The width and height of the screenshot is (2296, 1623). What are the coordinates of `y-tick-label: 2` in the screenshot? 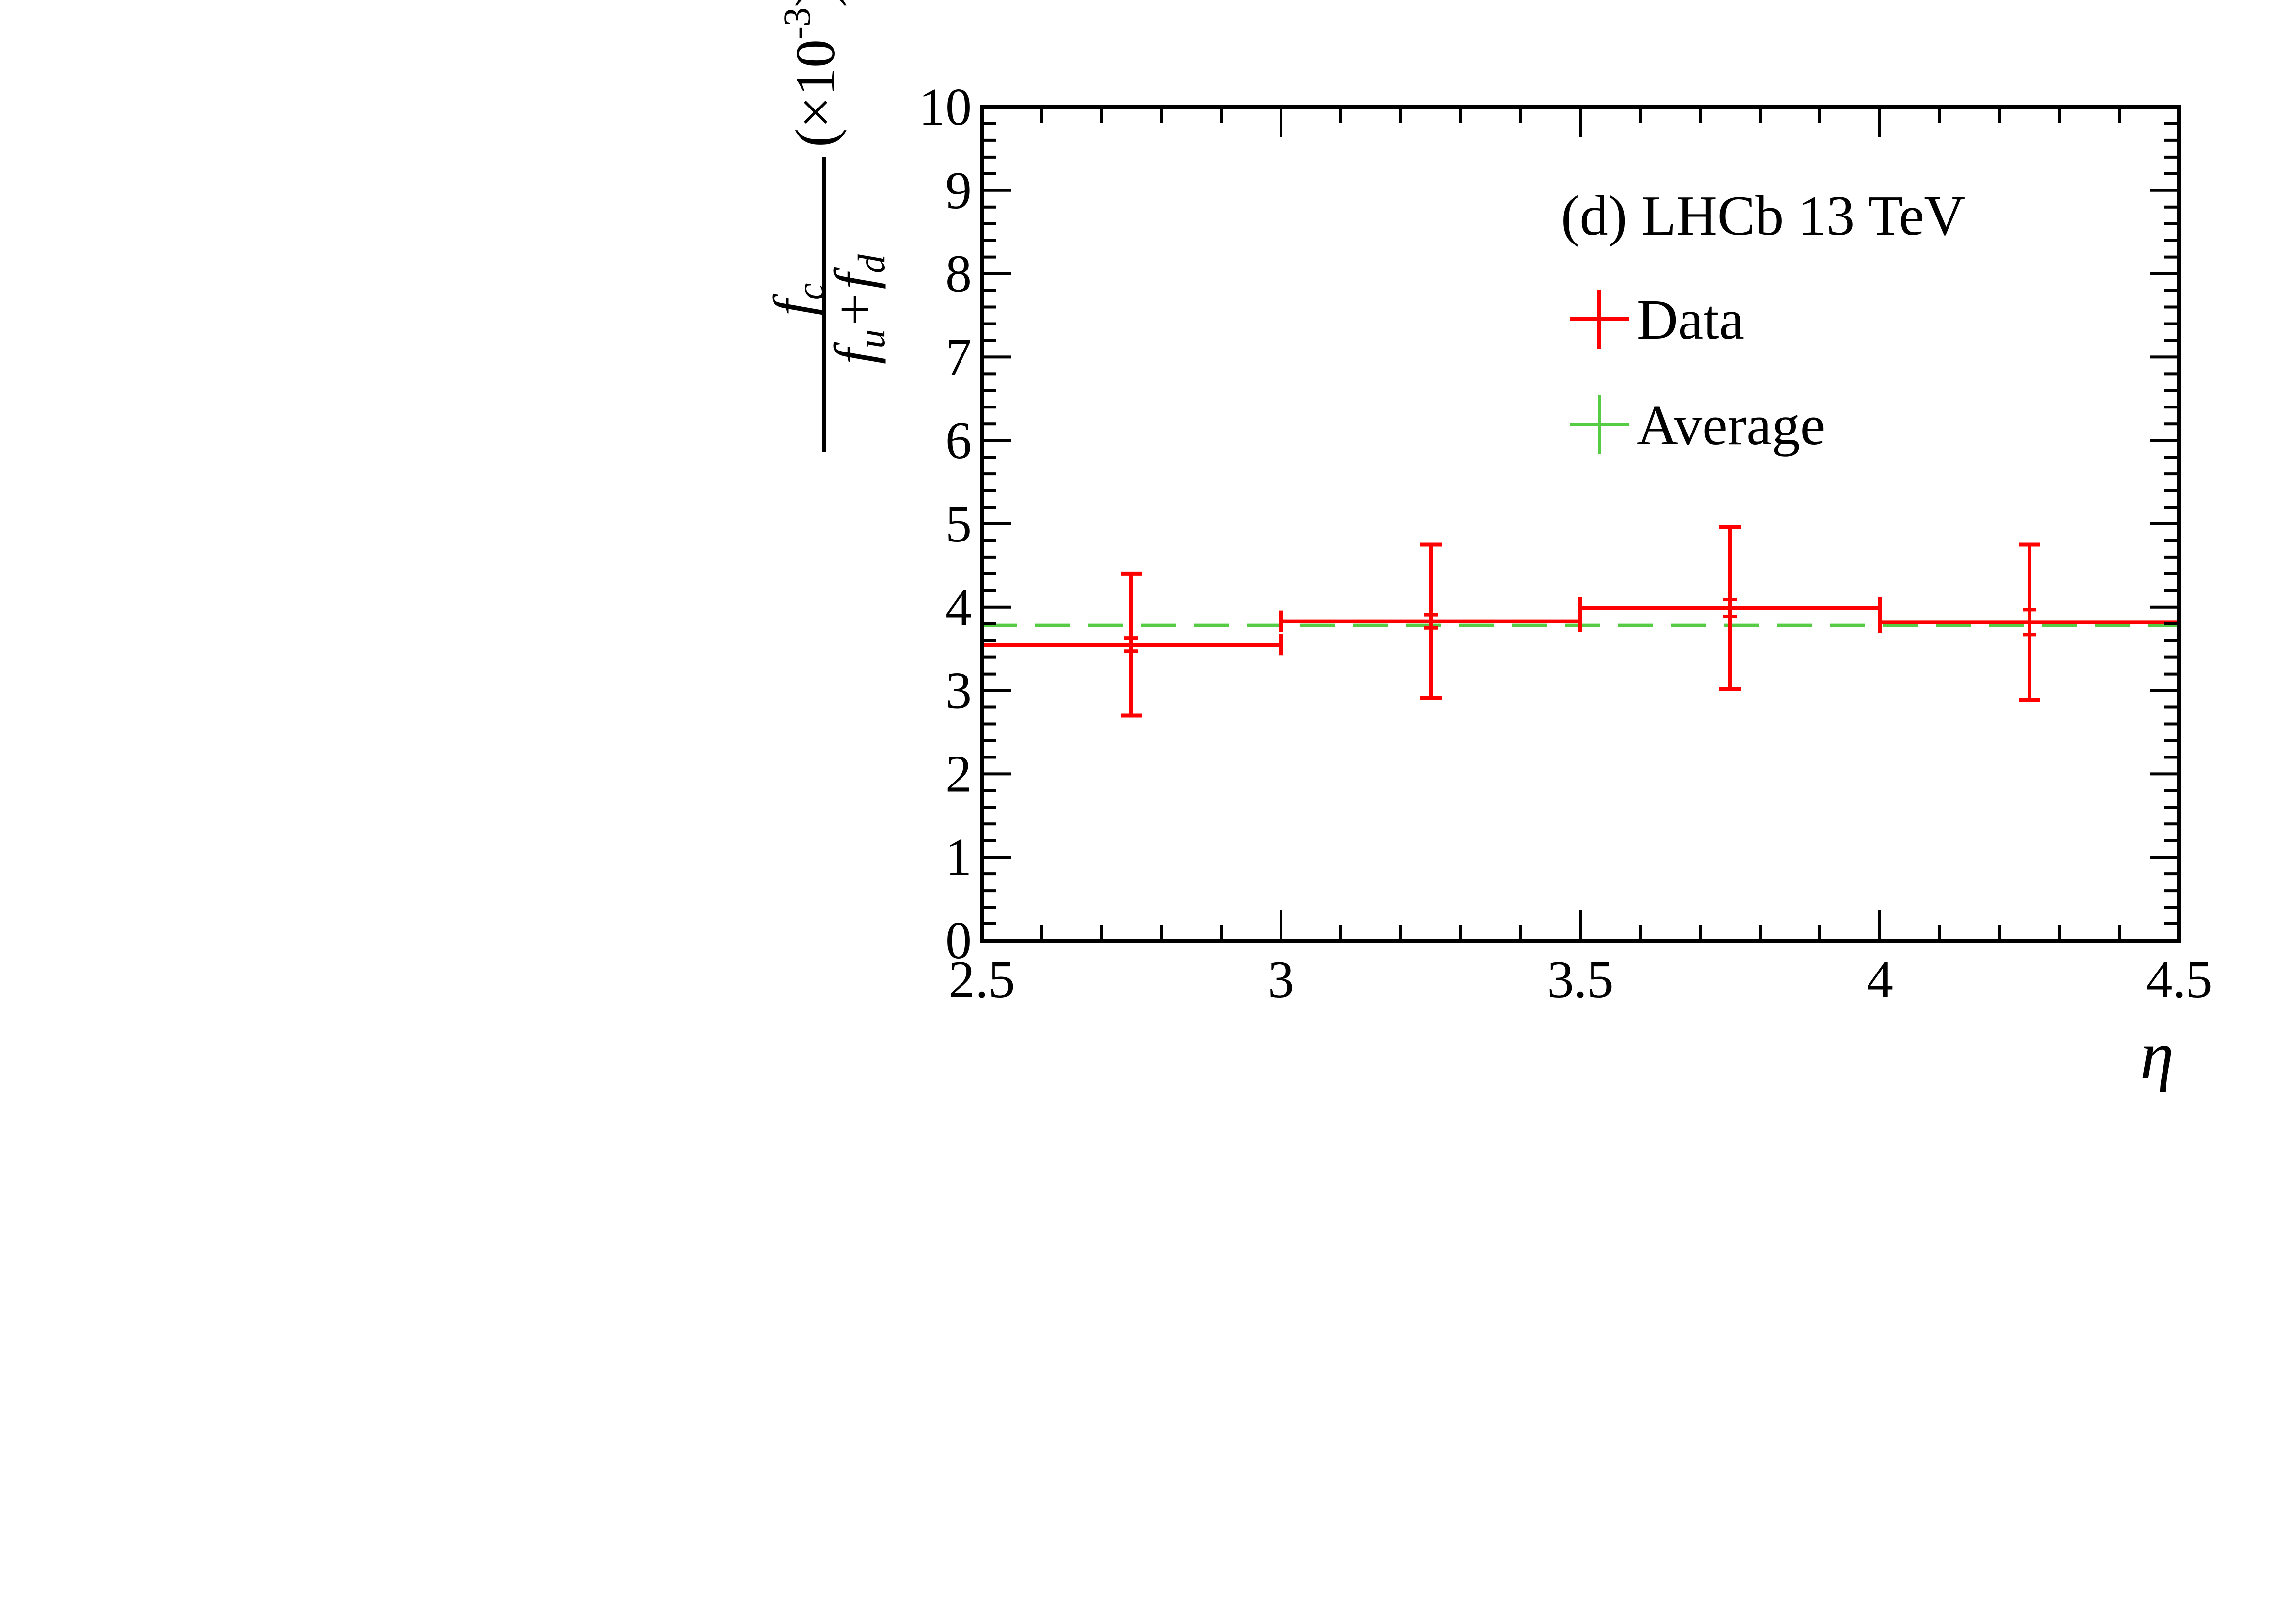 It's located at (958, 774).